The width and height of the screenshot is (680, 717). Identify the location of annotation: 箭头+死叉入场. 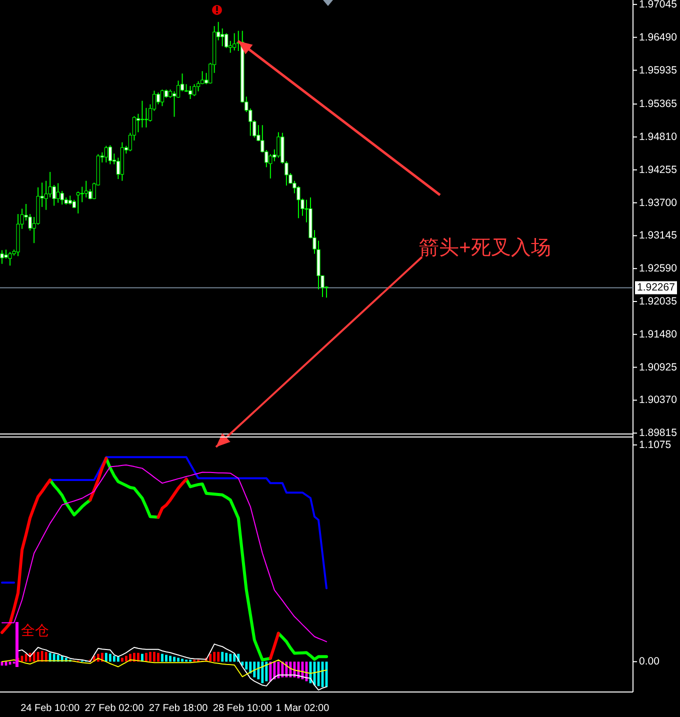
(485, 248).